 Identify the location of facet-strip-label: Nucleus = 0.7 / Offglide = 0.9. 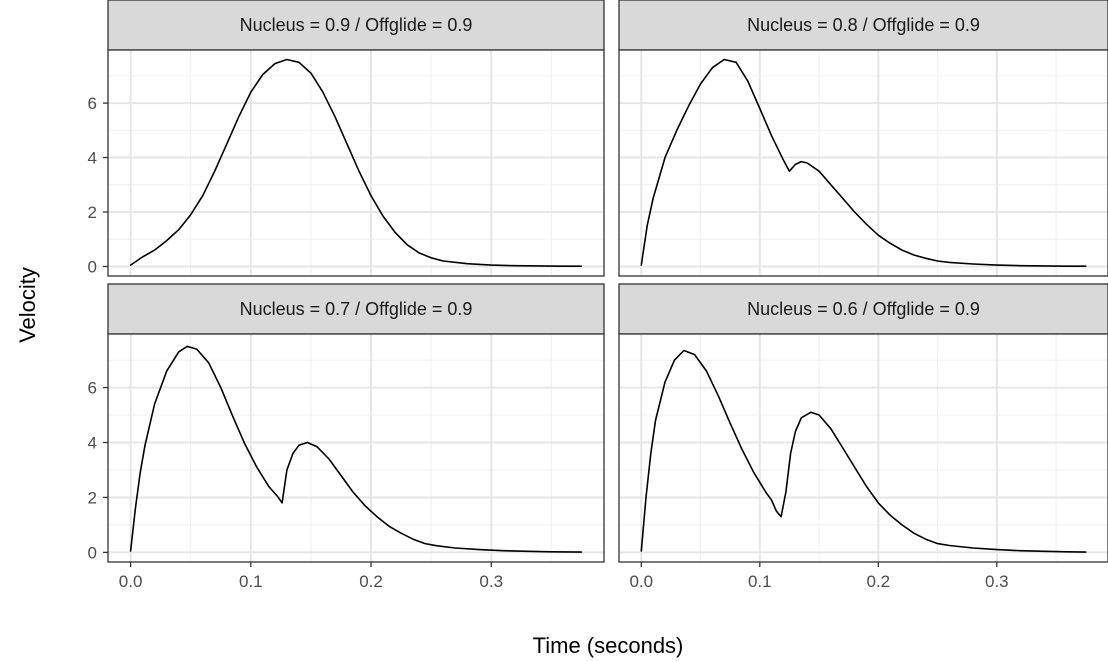
(356, 309).